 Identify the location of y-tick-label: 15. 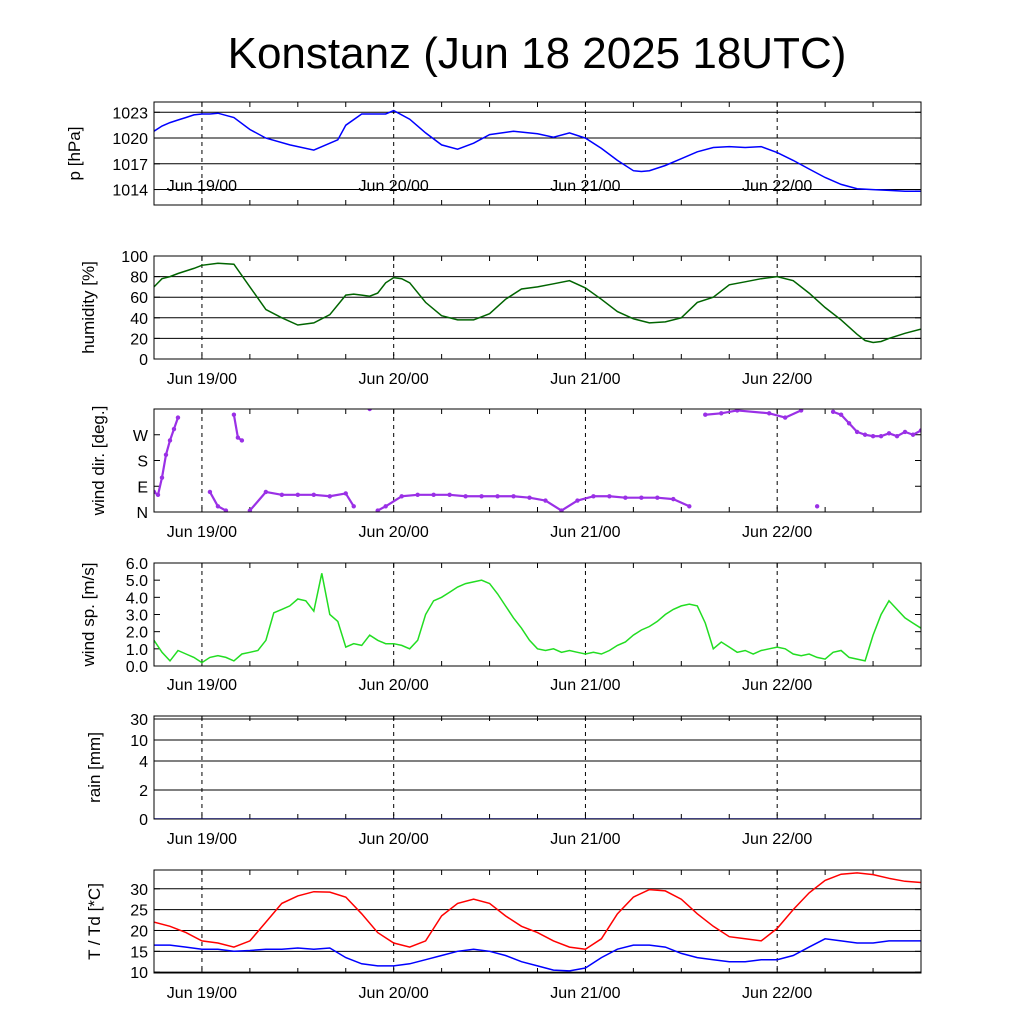
(139, 952).